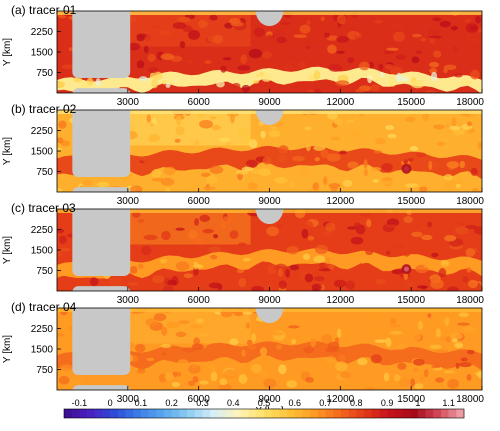  What do you see at coordinates (269, 263) in the screenshot?
I see `field-band` at bounding box center [269, 263].